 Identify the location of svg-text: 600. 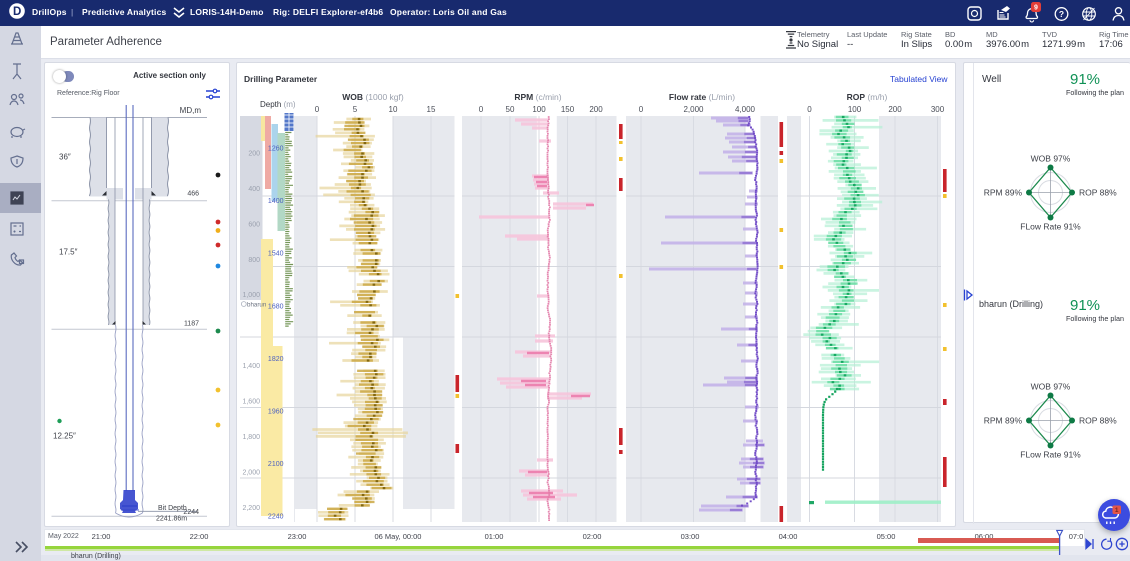
(254, 224).